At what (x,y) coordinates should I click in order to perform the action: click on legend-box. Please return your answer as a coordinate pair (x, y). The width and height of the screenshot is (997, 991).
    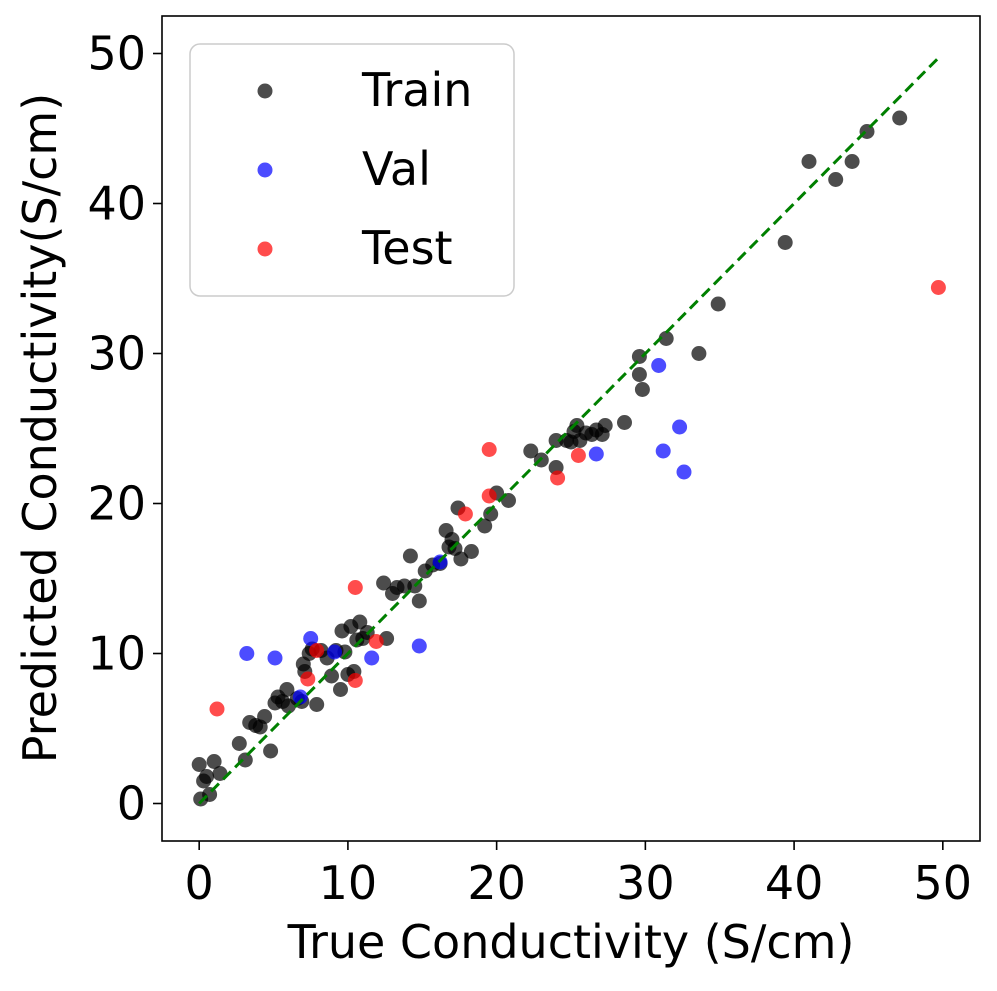
    Looking at the image, I should click on (352, 170).